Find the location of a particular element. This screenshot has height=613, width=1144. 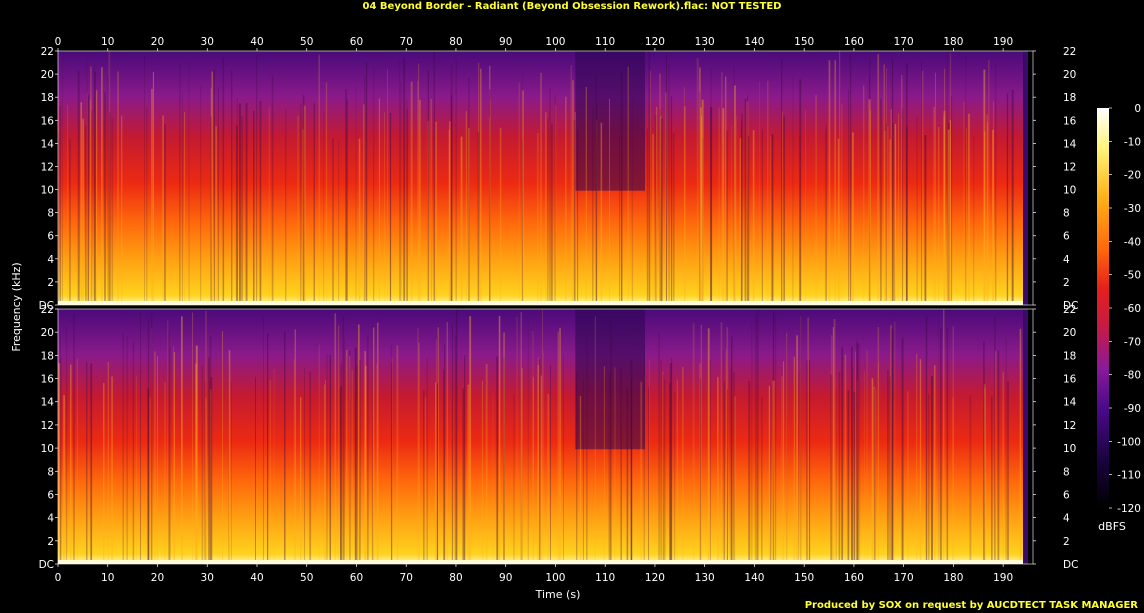

y-tick-label-right: 14 is located at coordinates (1070, 144).